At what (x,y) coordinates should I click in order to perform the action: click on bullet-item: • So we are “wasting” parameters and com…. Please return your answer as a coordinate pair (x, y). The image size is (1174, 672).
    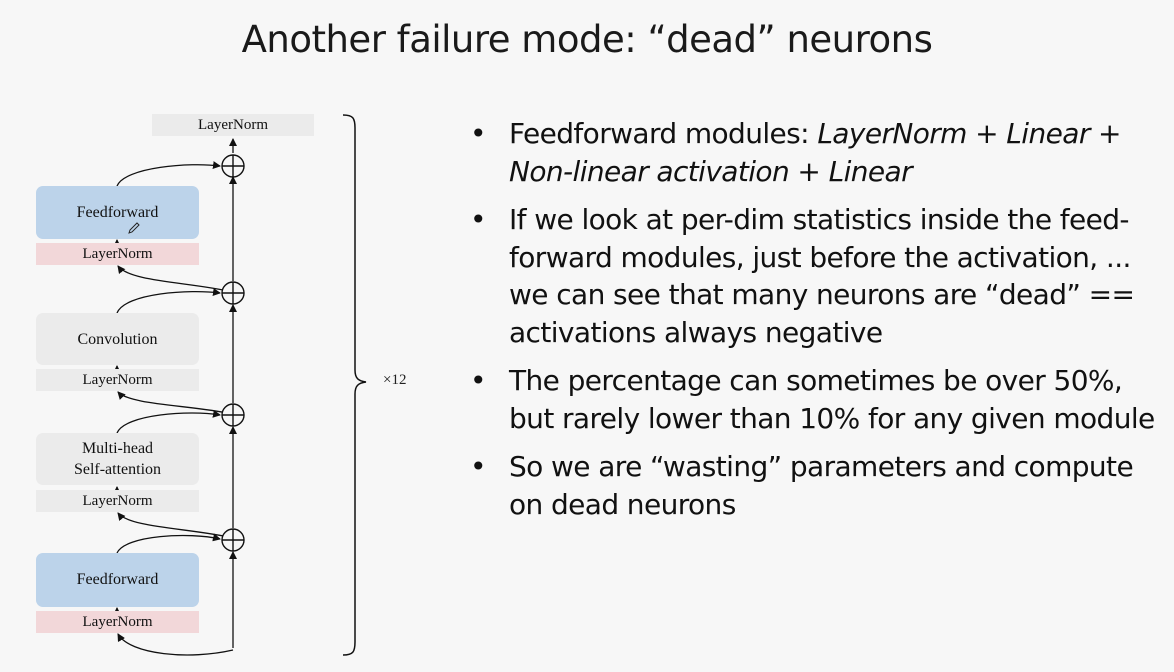
    Looking at the image, I should click on (815, 485).